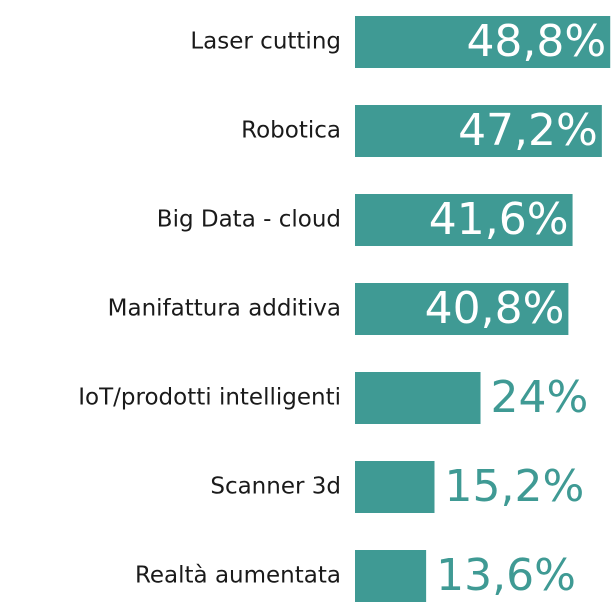 The image size is (615, 603). Describe the element at coordinates (265, 42) in the screenshot. I see `category-label: Laser cutting` at that location.